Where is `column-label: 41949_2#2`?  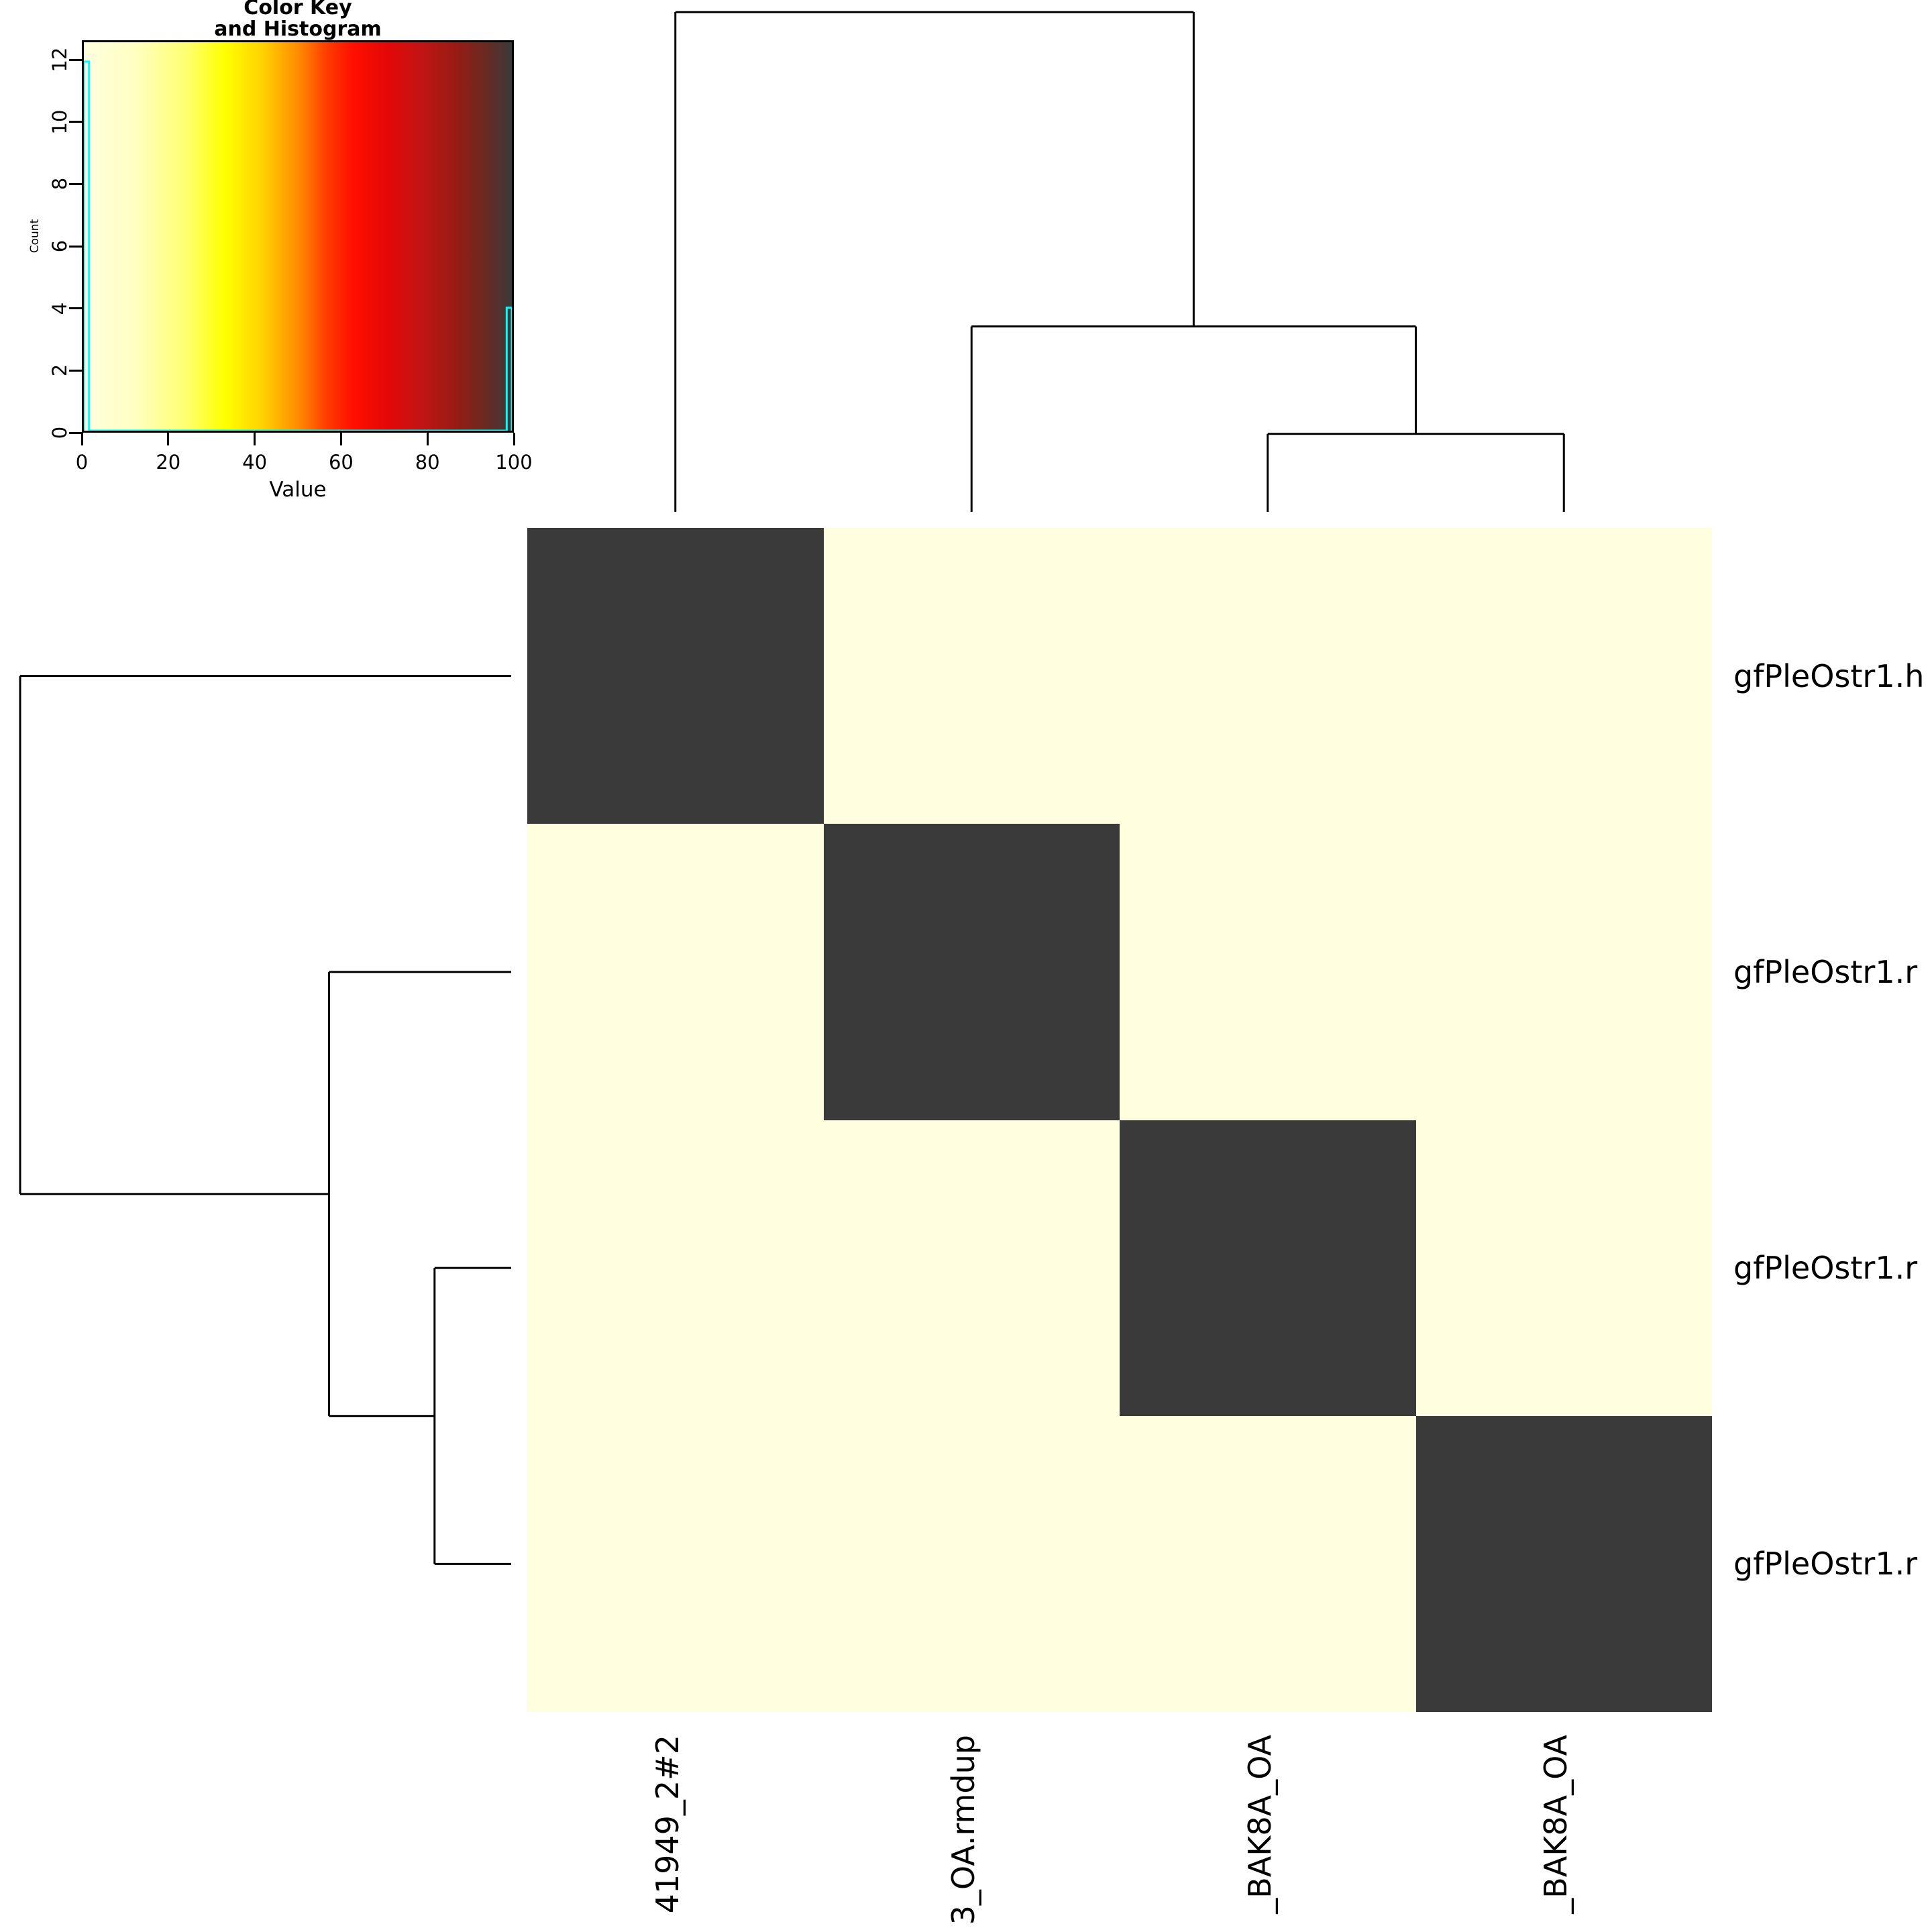
column-label: 41949_2#2 is located at coordinates (667, 1824).